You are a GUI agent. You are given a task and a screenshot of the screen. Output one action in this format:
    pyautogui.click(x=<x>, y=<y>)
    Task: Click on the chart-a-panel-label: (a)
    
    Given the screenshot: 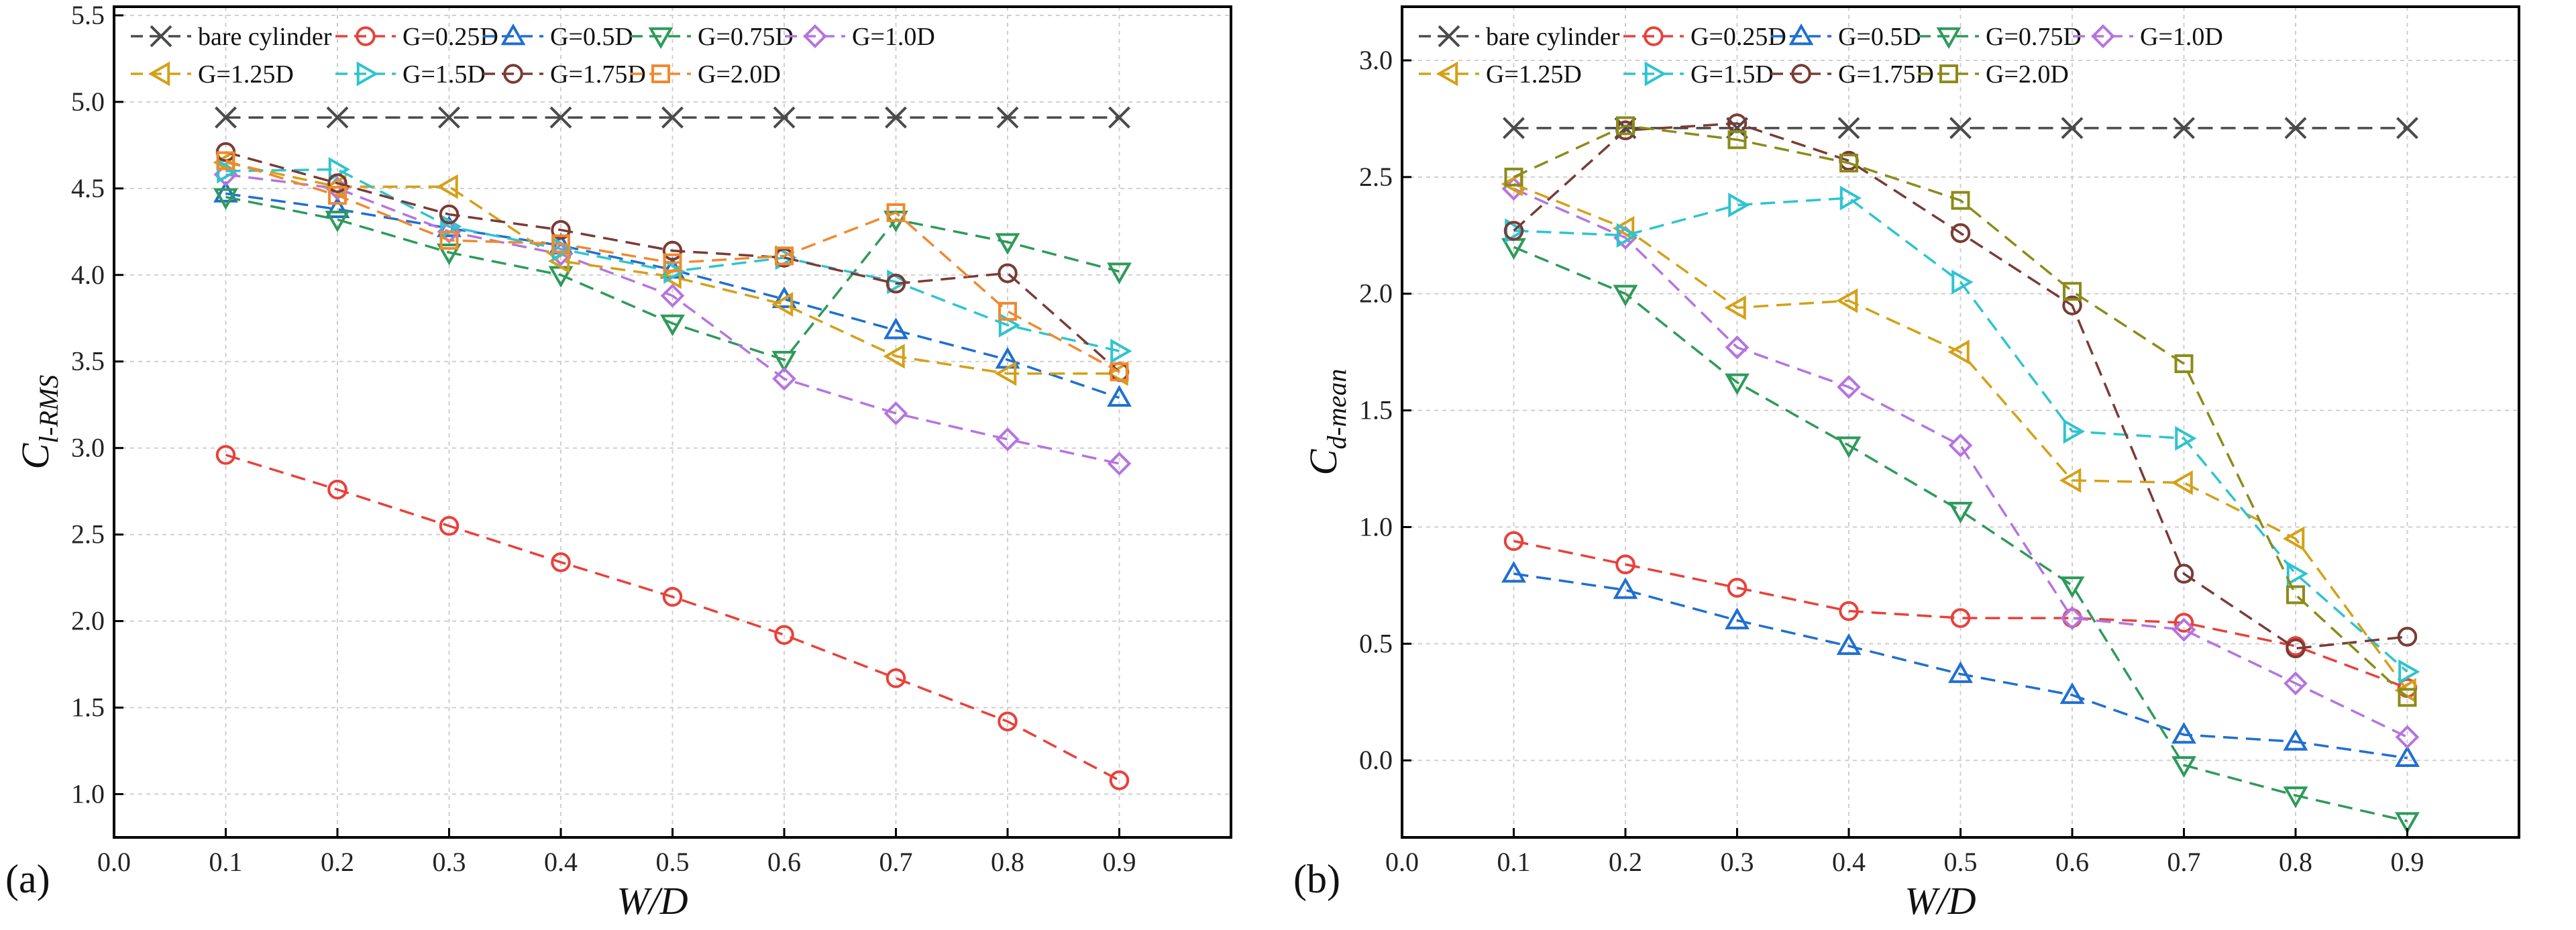 What is the action you would take?
    pyautogui.click(x=27, y=879)
    